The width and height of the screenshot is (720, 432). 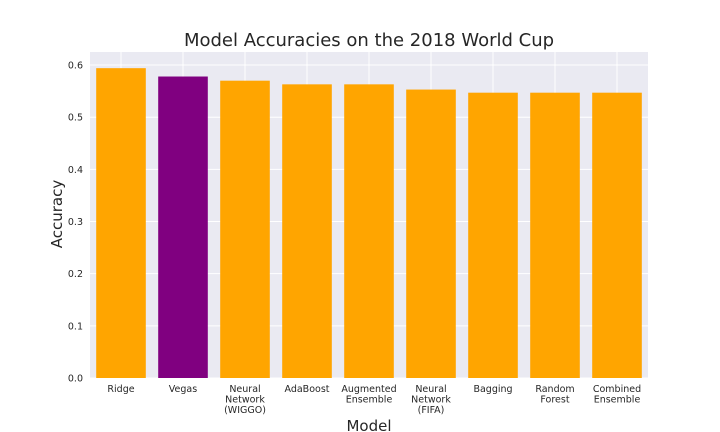 I want to click on y-axis-label: Accuracy, so click(x=57, y=214).